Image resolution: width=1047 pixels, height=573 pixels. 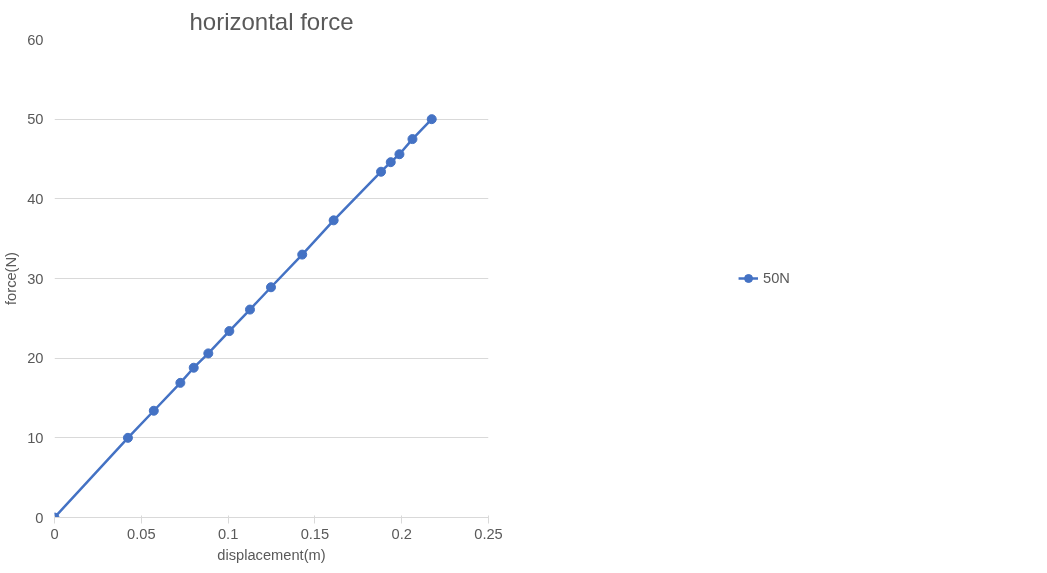 What do you see at coordinates (271, 21) in the screenshot?
I see `chart-title: horizontal force` at bounding box center [271, 21].